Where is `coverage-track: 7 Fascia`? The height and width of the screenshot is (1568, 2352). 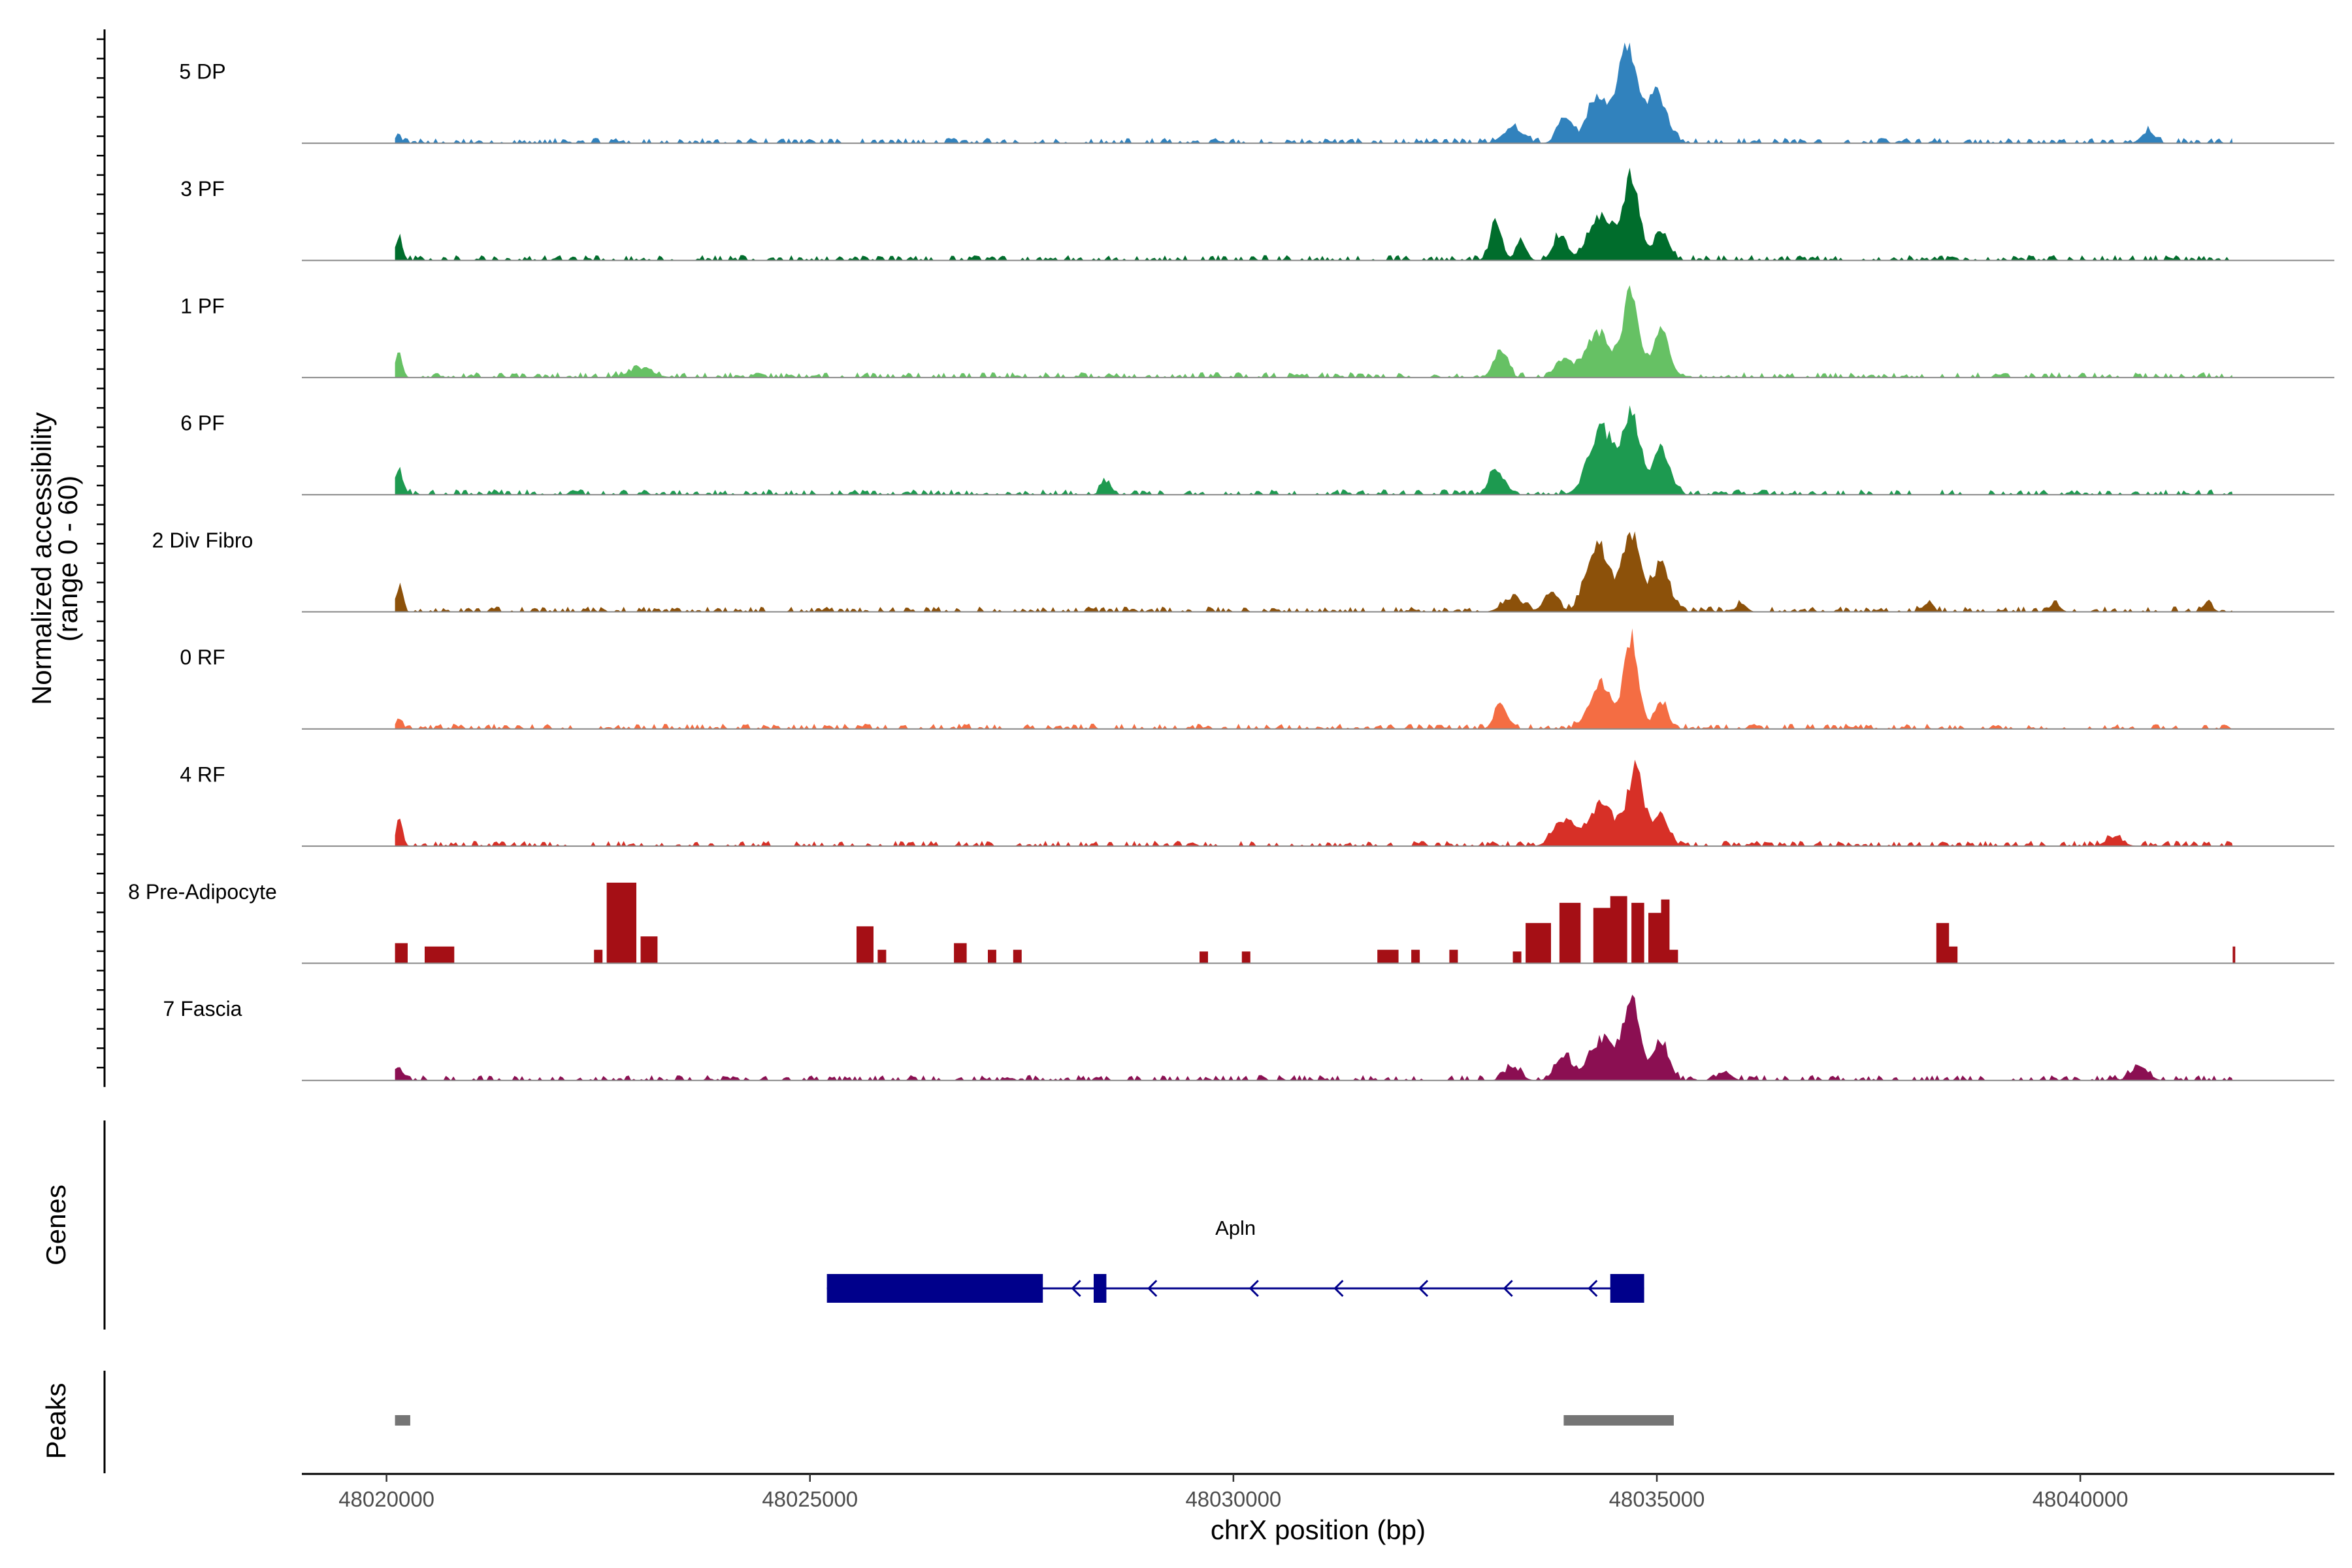
coverage-track: 7 Fascia is located at coordinates (1248, 1037).